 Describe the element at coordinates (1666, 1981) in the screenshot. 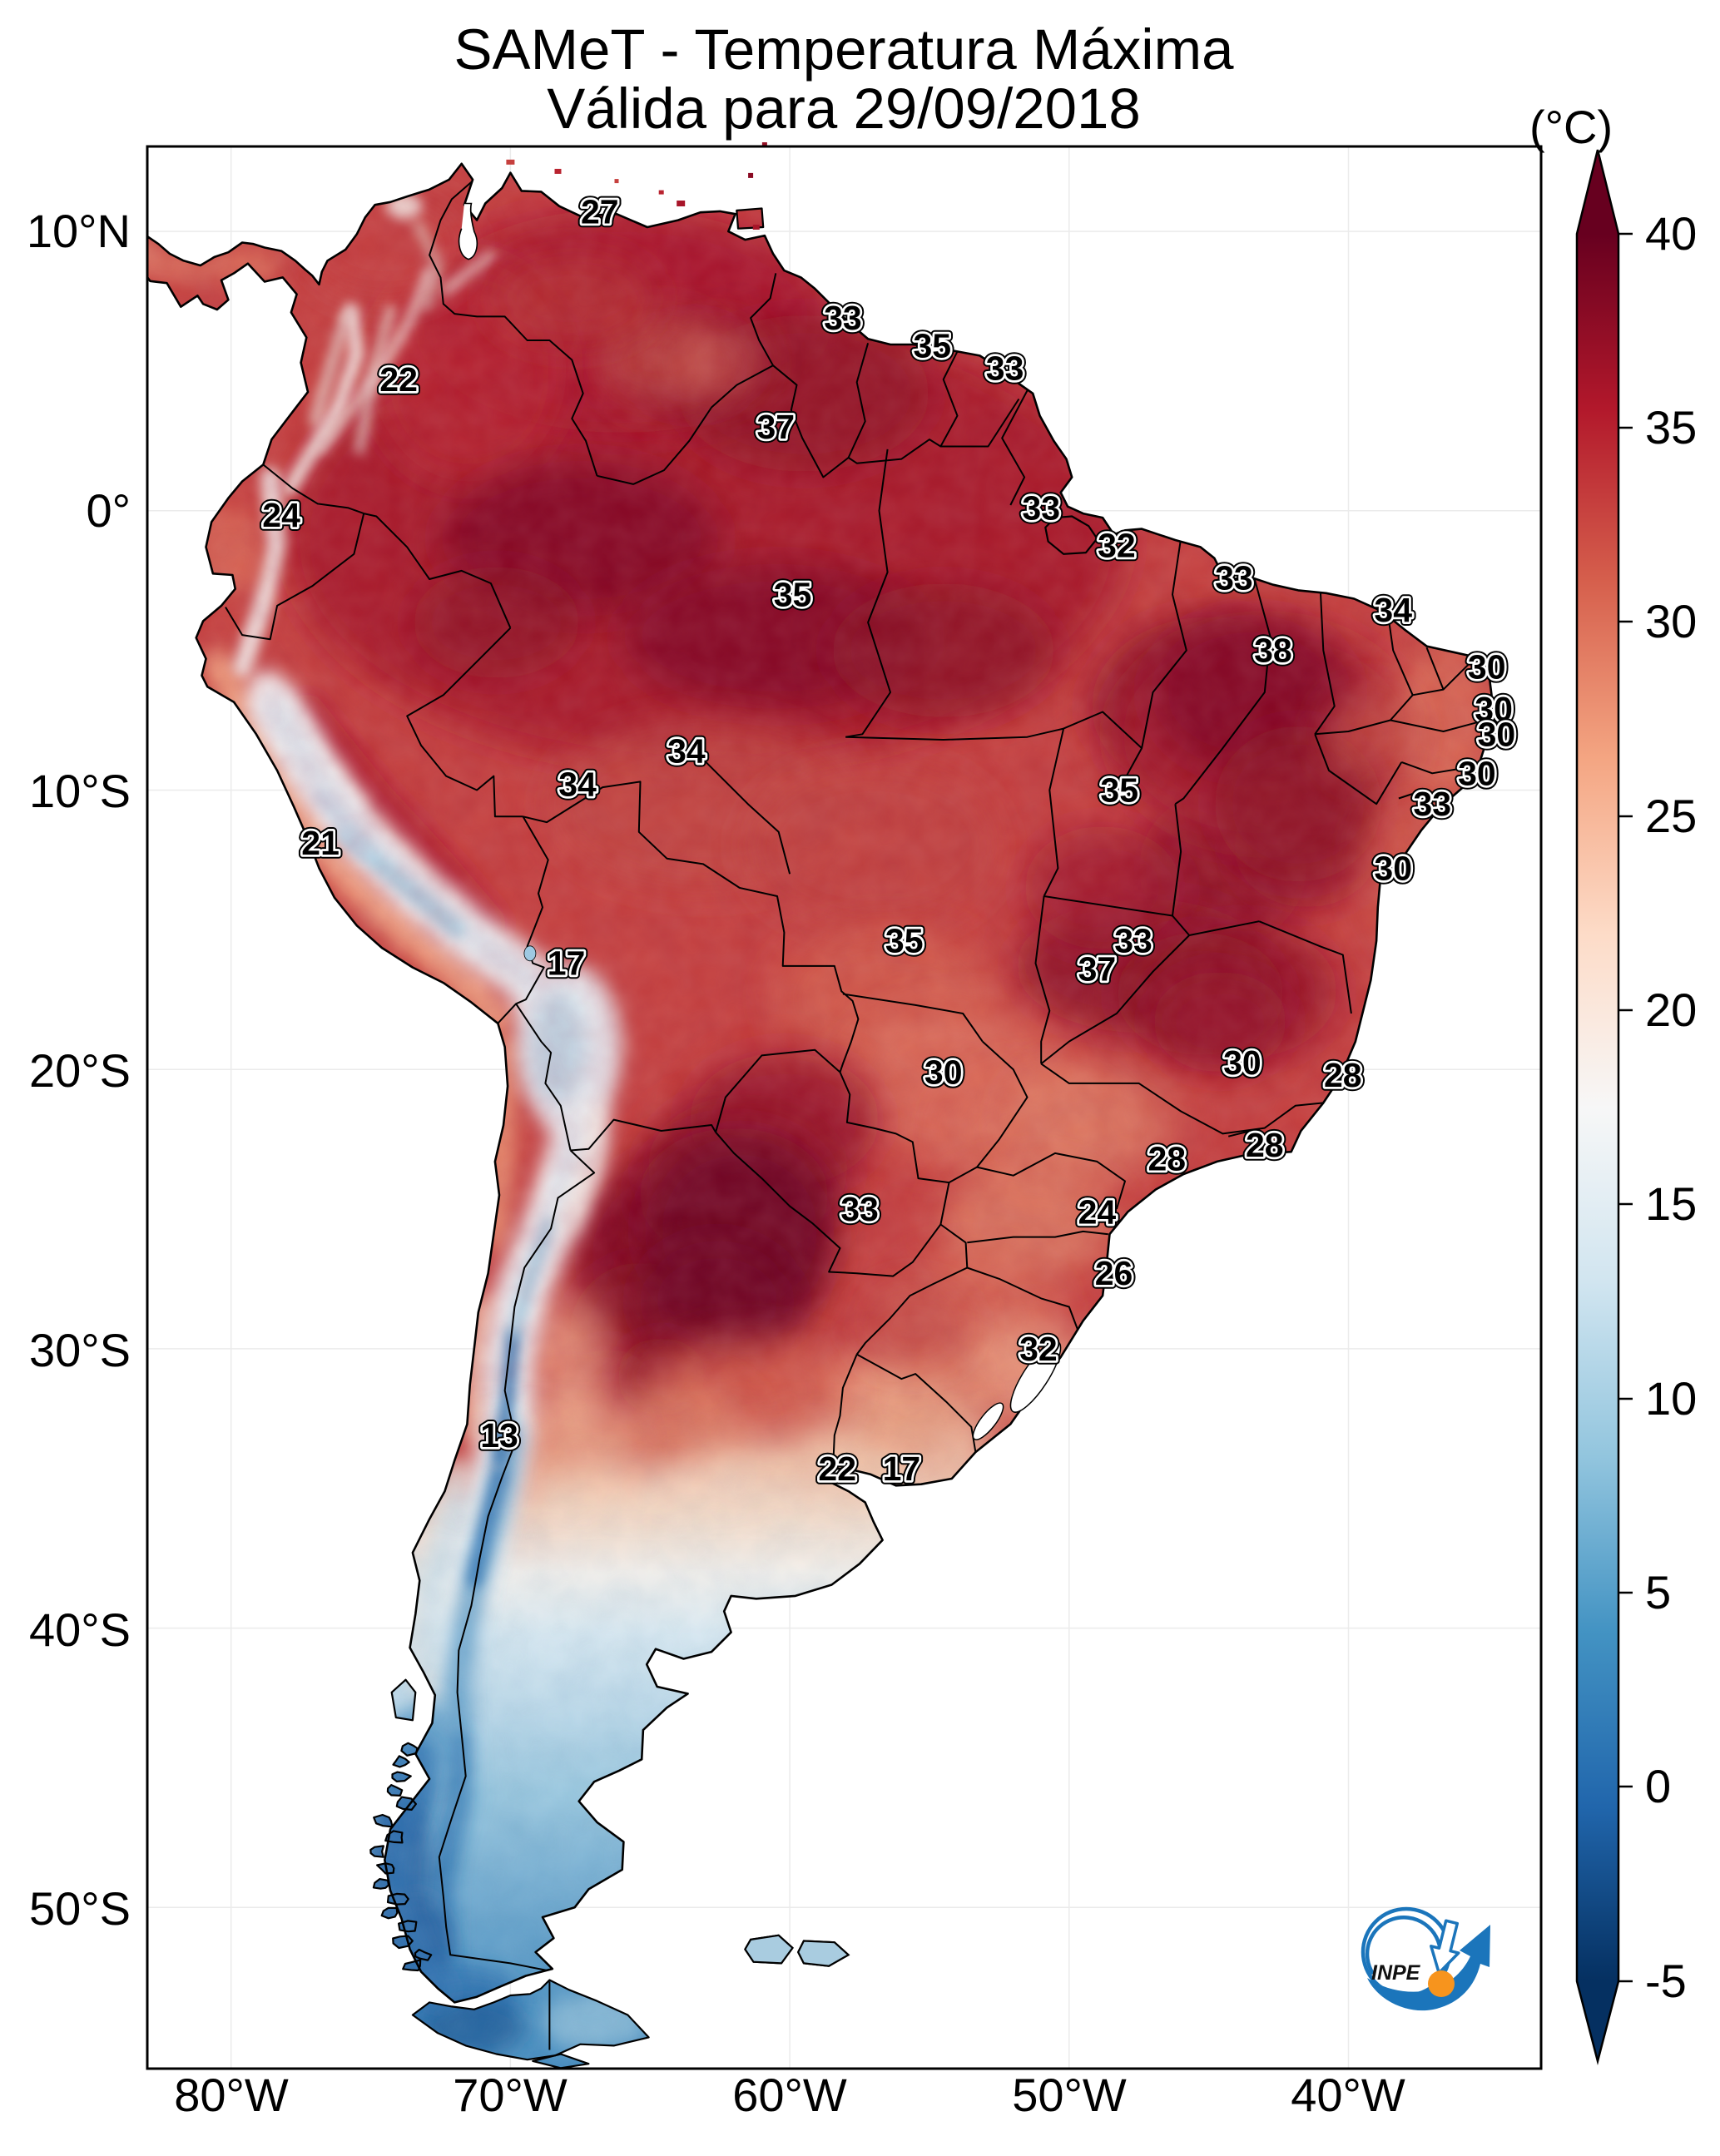

I see `svg-text: -5` at that location.